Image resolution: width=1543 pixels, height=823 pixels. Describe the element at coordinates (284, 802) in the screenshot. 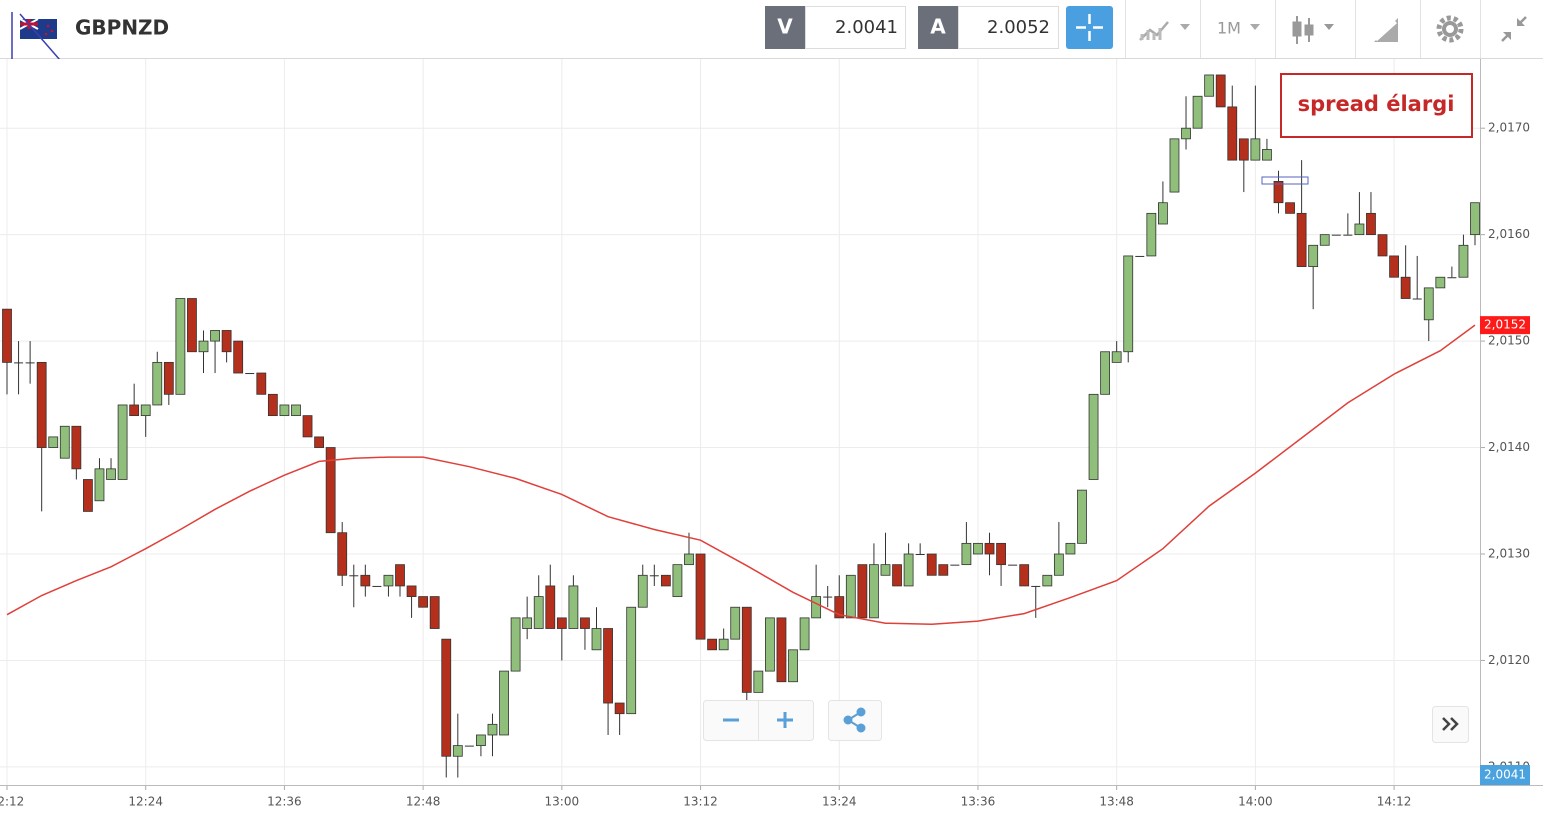

I see `x-tick-label: 12:36` at that location.